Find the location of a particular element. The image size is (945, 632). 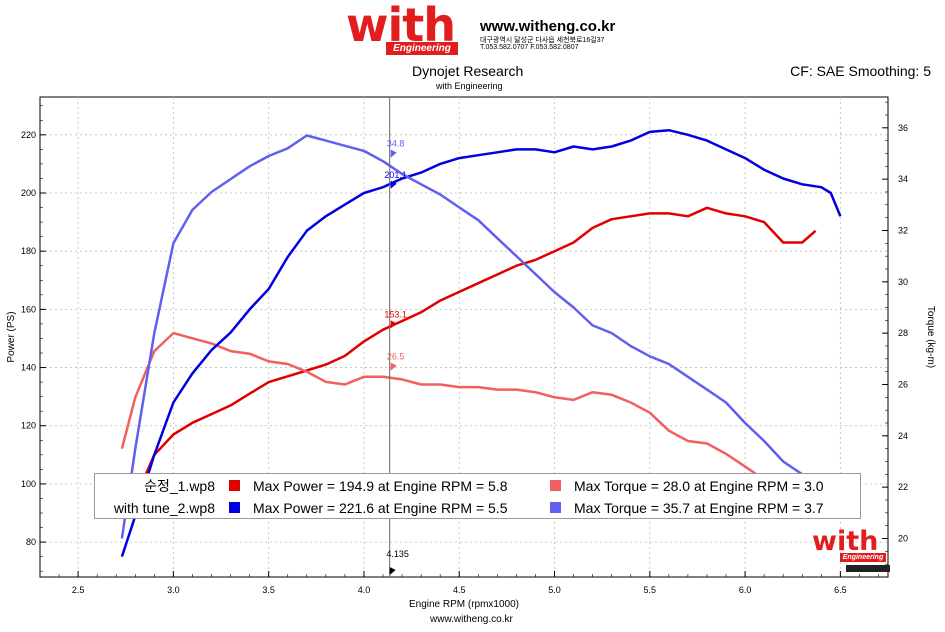

cursor-marker-stock_power is located at coordinates (393, 324).